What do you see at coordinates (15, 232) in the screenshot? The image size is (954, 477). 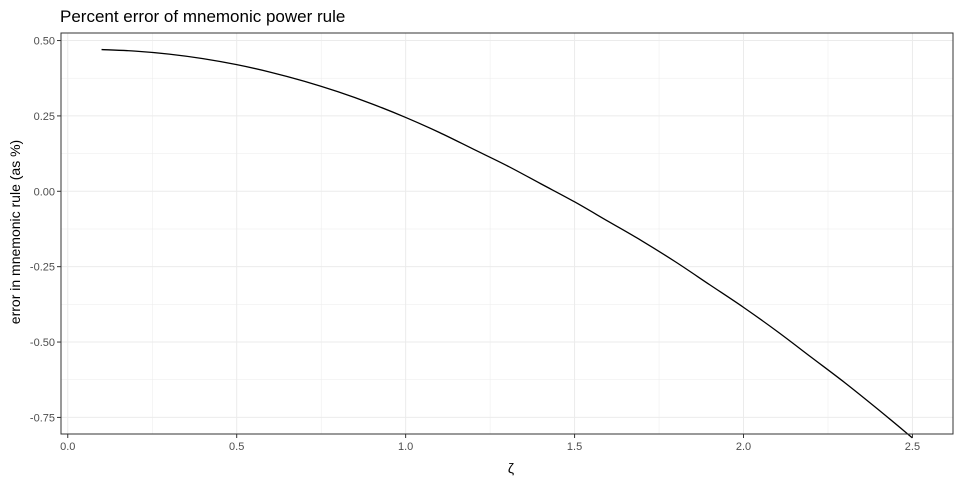 I see `y-axis-title: error in mnemonic rule (as %)` at bounding box center [15, 232].